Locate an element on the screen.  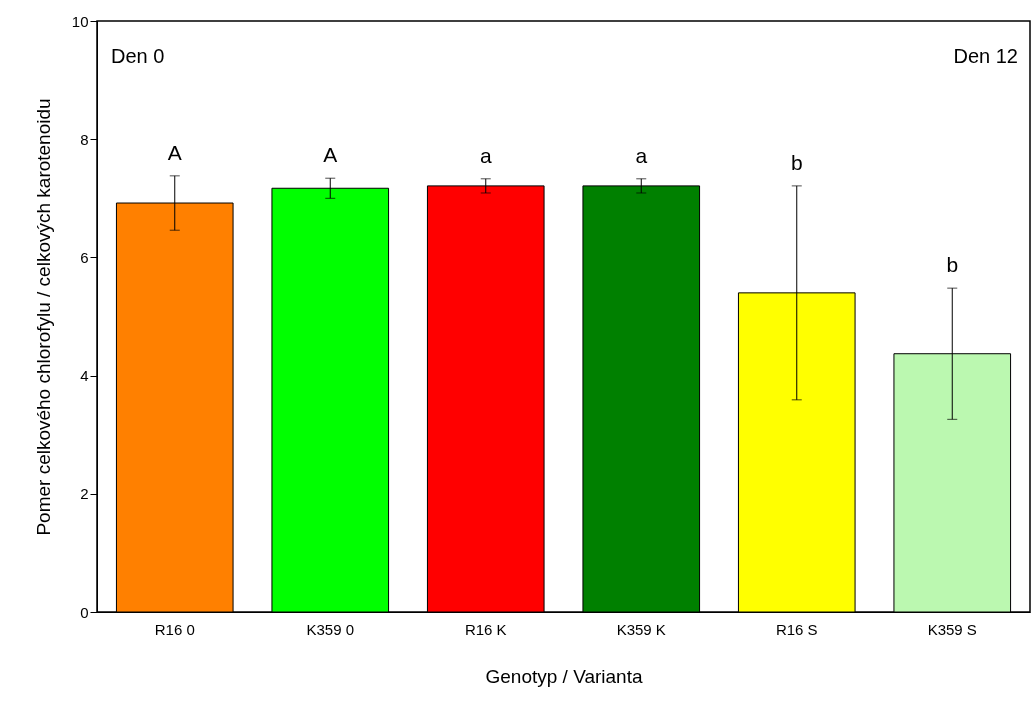
y-tick-label: 2 is located at coordinates (84, 494).